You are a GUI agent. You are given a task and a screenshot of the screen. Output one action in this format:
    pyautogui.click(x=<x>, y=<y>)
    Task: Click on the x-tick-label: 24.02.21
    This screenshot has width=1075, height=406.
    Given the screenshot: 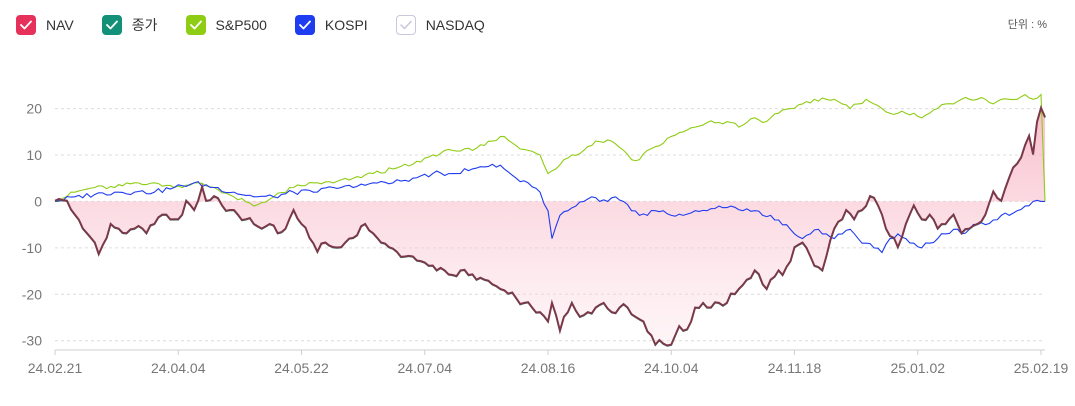 What is the action you would take?
    pyautogui.click(x=55, y=368)
    